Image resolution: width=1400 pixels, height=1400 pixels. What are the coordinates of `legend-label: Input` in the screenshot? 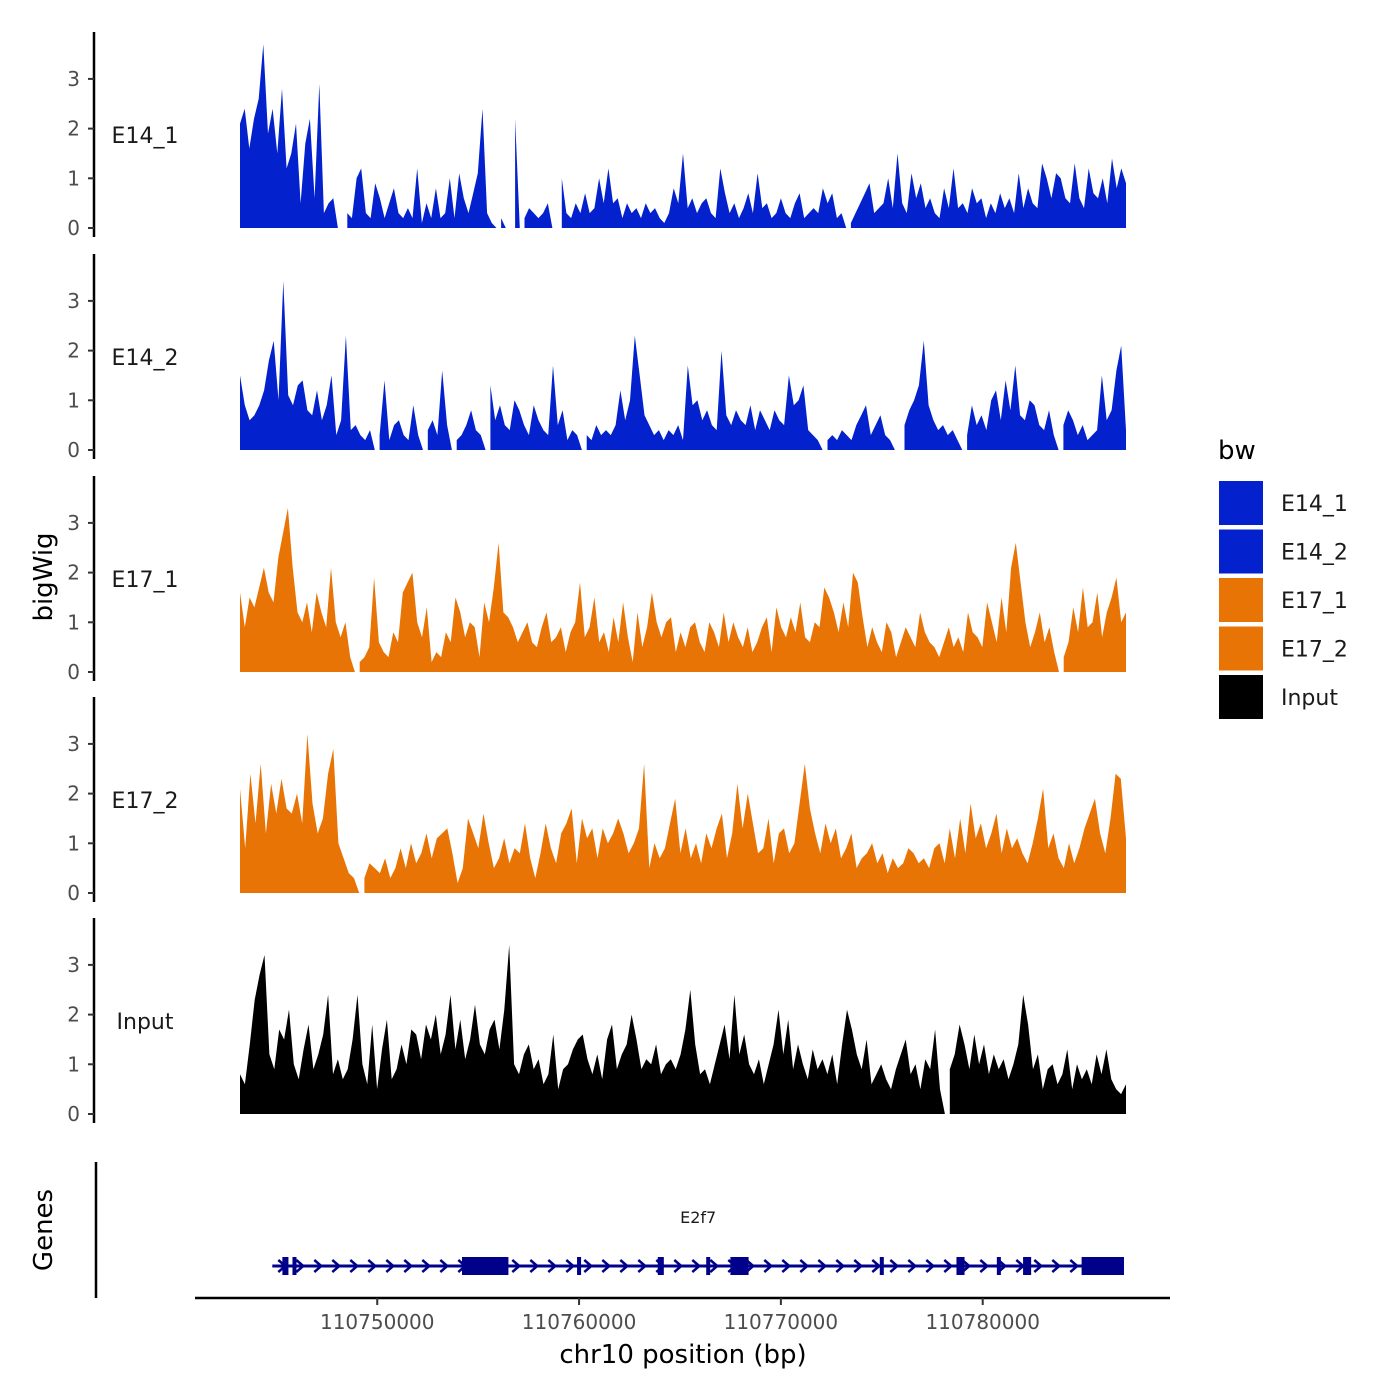 It's located at (1309, 698).